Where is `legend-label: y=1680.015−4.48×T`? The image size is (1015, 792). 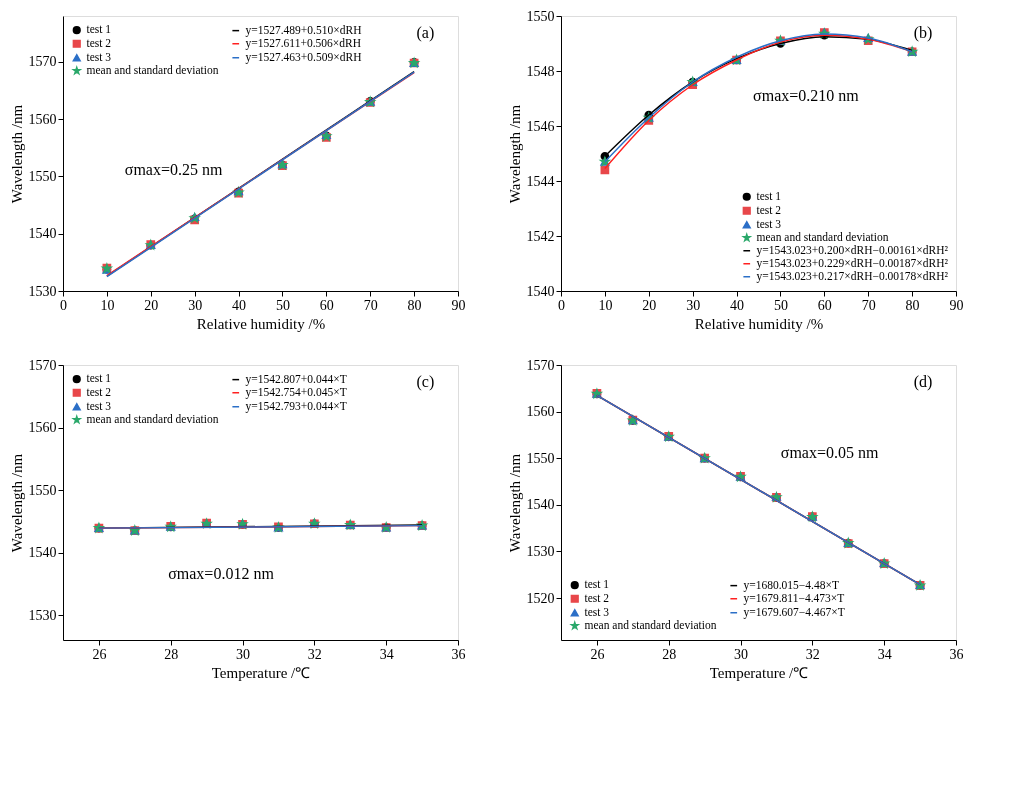 legend-label: y=1680.015−4.48×T is located at coordinates (791, 585).